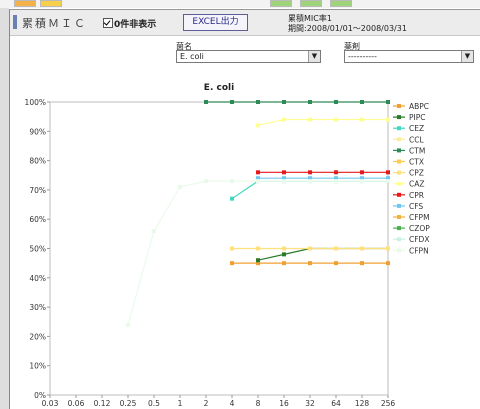 This screenshot has height=409, width=480. I want to click on legend-label: CPR, so click(416, 195).